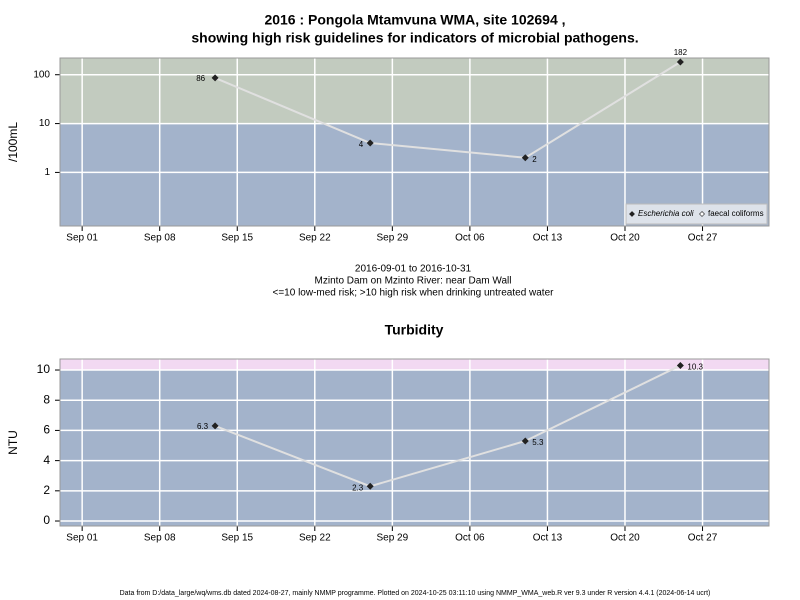 This screenshot has height=600, width=800. Describe the element at coordinates (47, 172) in the screenshot. I see `y-tick-label: 1` at that location.